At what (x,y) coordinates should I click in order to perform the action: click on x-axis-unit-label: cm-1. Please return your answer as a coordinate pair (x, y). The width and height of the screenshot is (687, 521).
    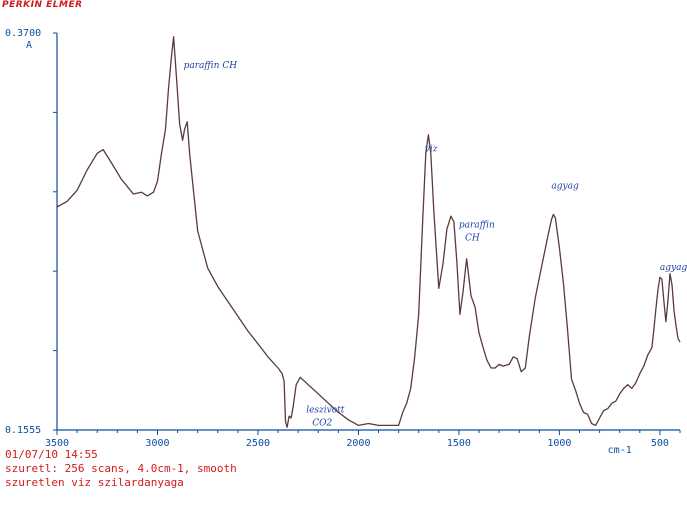
    Looking at the image, I should click on (620, 450).